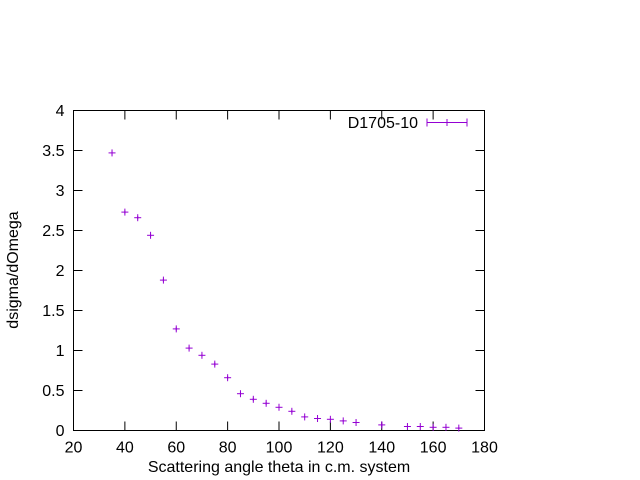 This screenshot has width=640, height=480. Describe the element at coordinates (228, 448) in the screenshot. I see `x-tick-label: 80` at that location.